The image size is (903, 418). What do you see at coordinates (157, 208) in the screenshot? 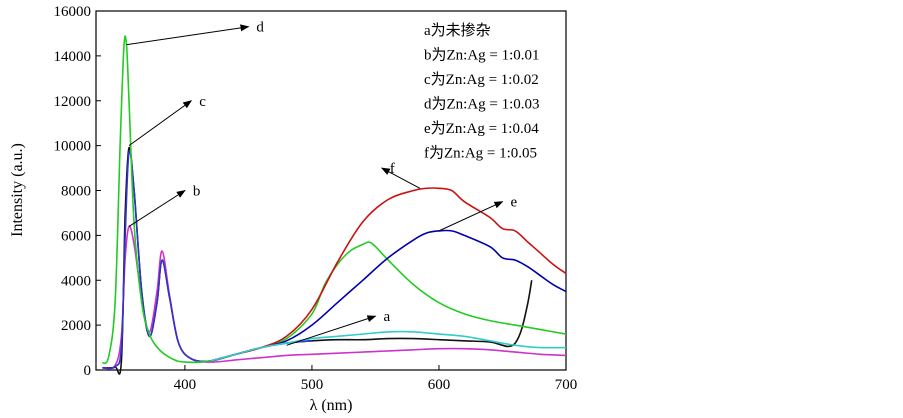
I see `annotation-arrow-b` at bounding box center [157, 208].